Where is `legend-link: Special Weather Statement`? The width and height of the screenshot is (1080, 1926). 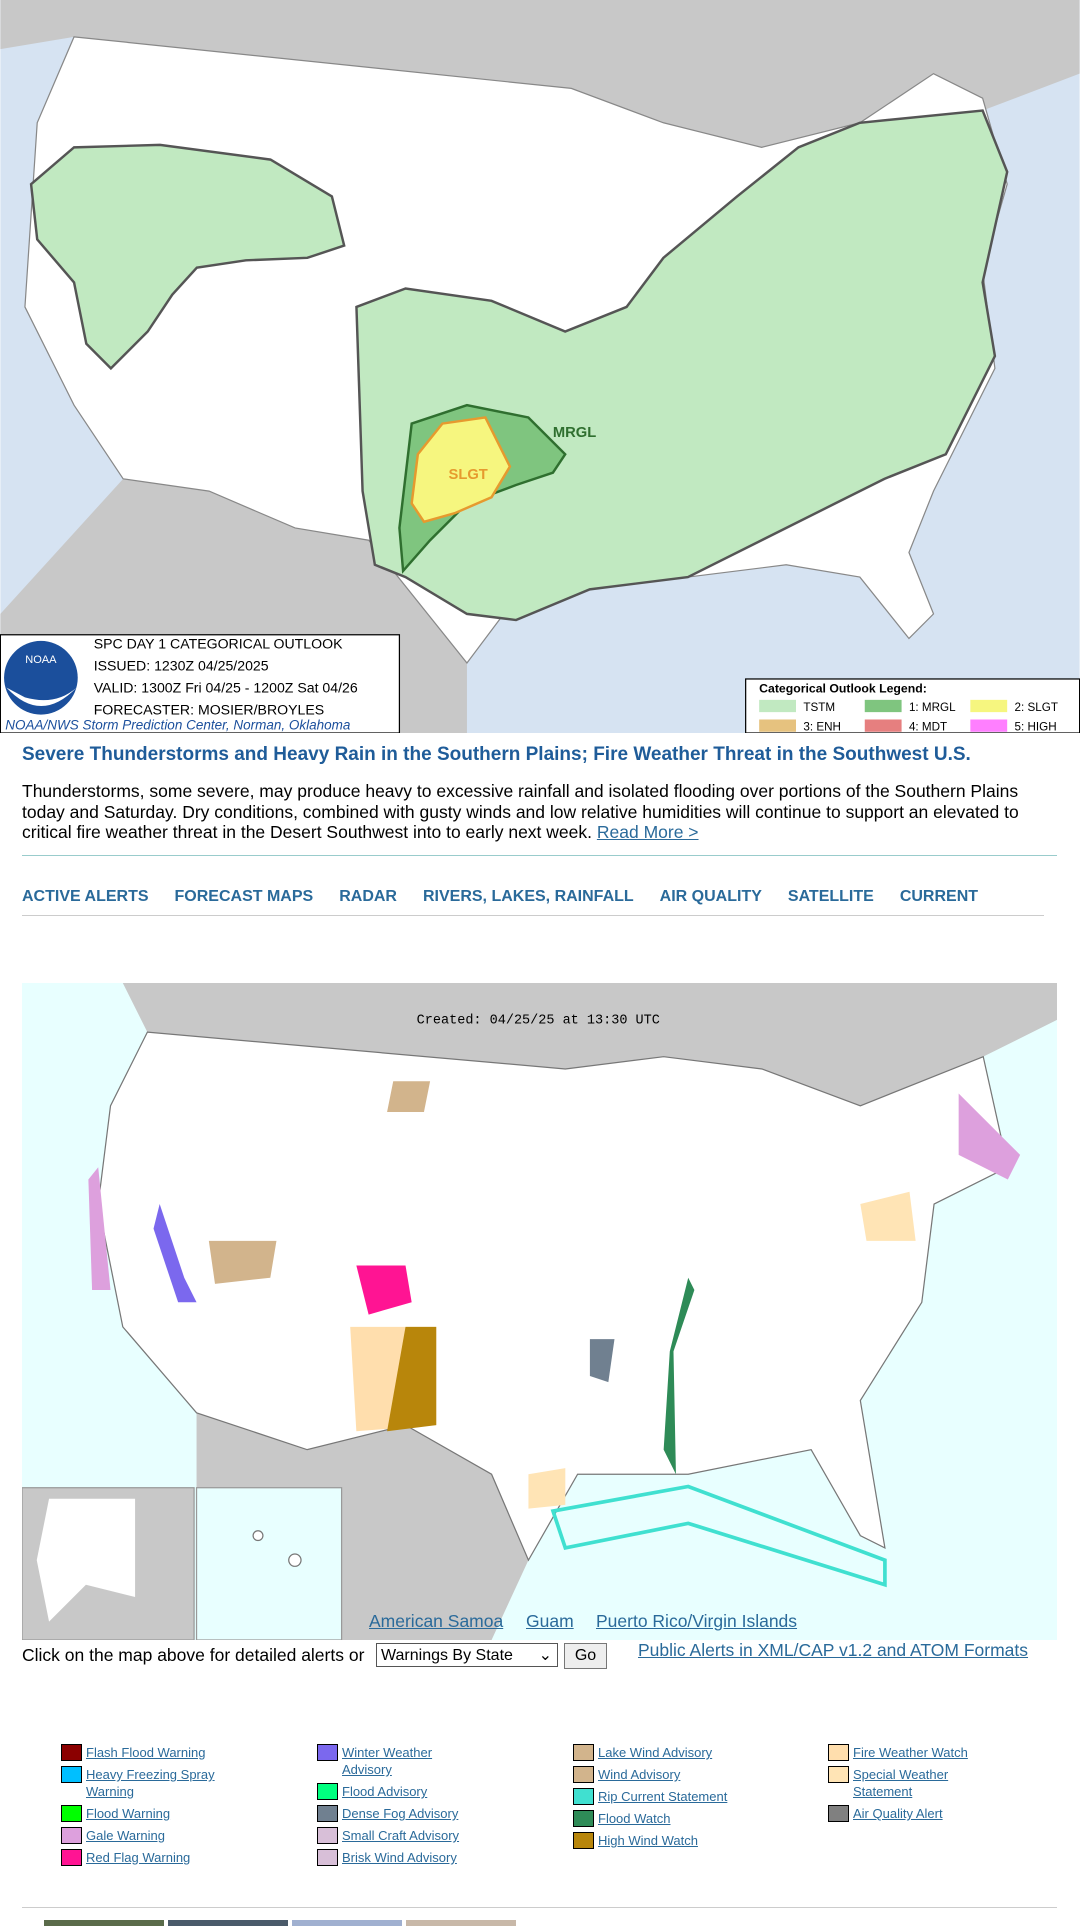
legend-link: Special Weather Statement is located at coordinates (901, 1783).